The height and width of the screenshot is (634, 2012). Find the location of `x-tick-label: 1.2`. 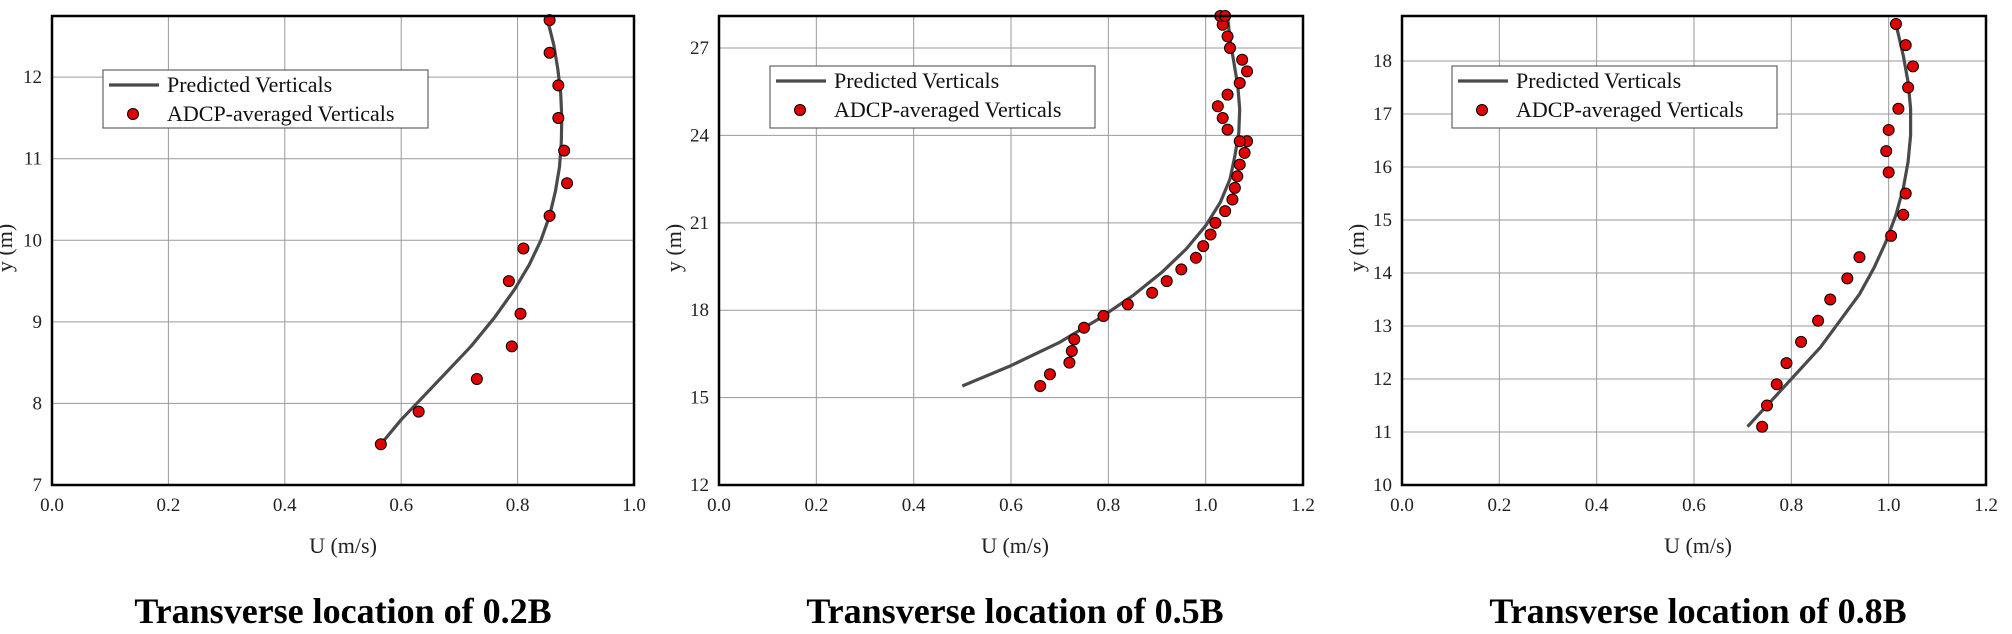

x-tick-label: 1.2 is located at coordinates (1986, 505).